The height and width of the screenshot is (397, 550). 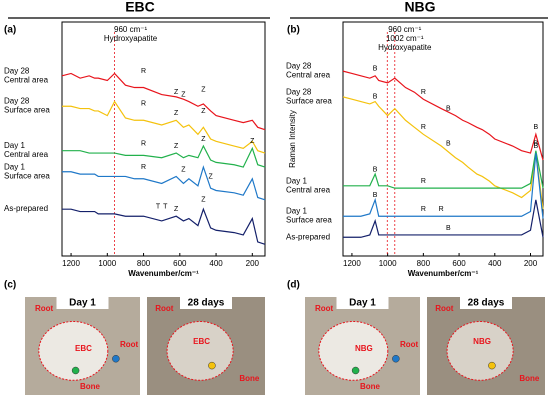 What do you see at coordinates (201, 341) in the screenshot?
I see `region-label: EBC` at bounding box center [201, 341].